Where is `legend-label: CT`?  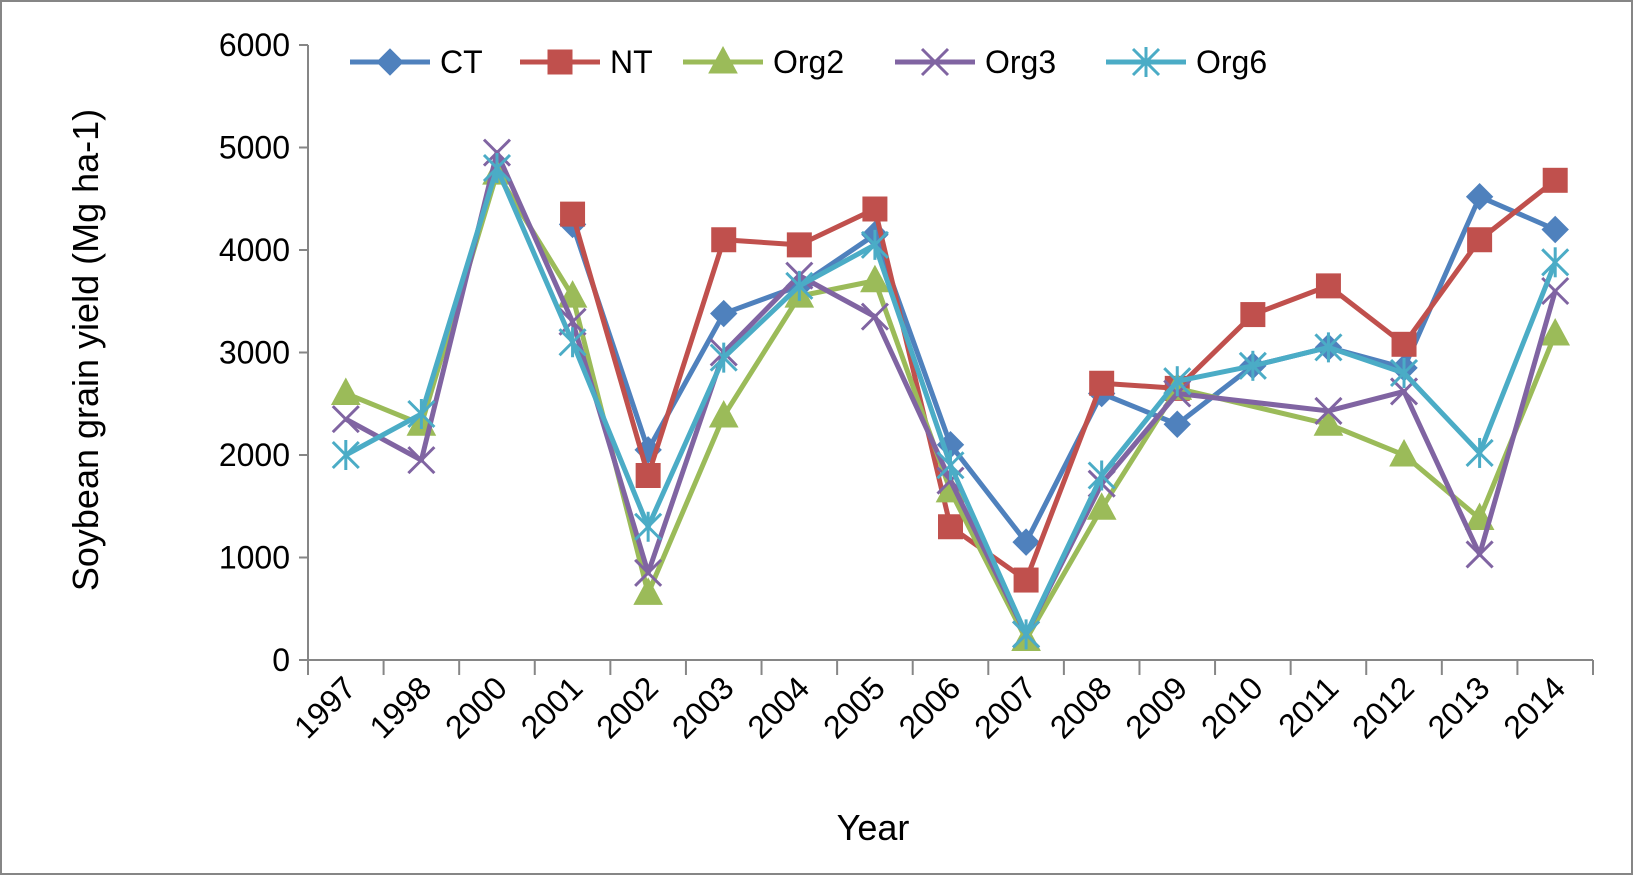 legend-label: CT is located at coordinates (461, 62).